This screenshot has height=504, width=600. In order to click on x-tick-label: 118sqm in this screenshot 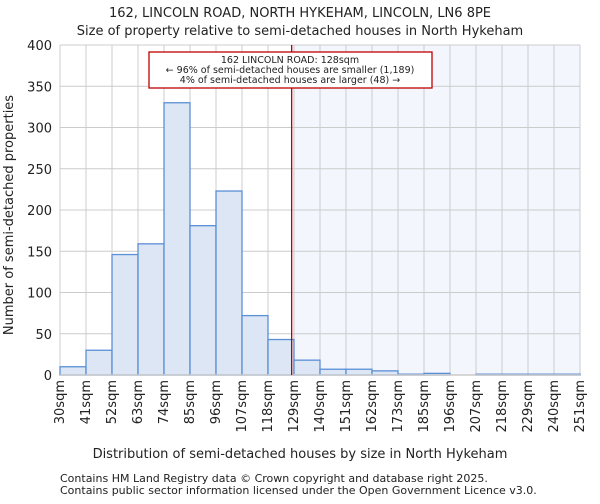, I will do `click(268, 406)`.